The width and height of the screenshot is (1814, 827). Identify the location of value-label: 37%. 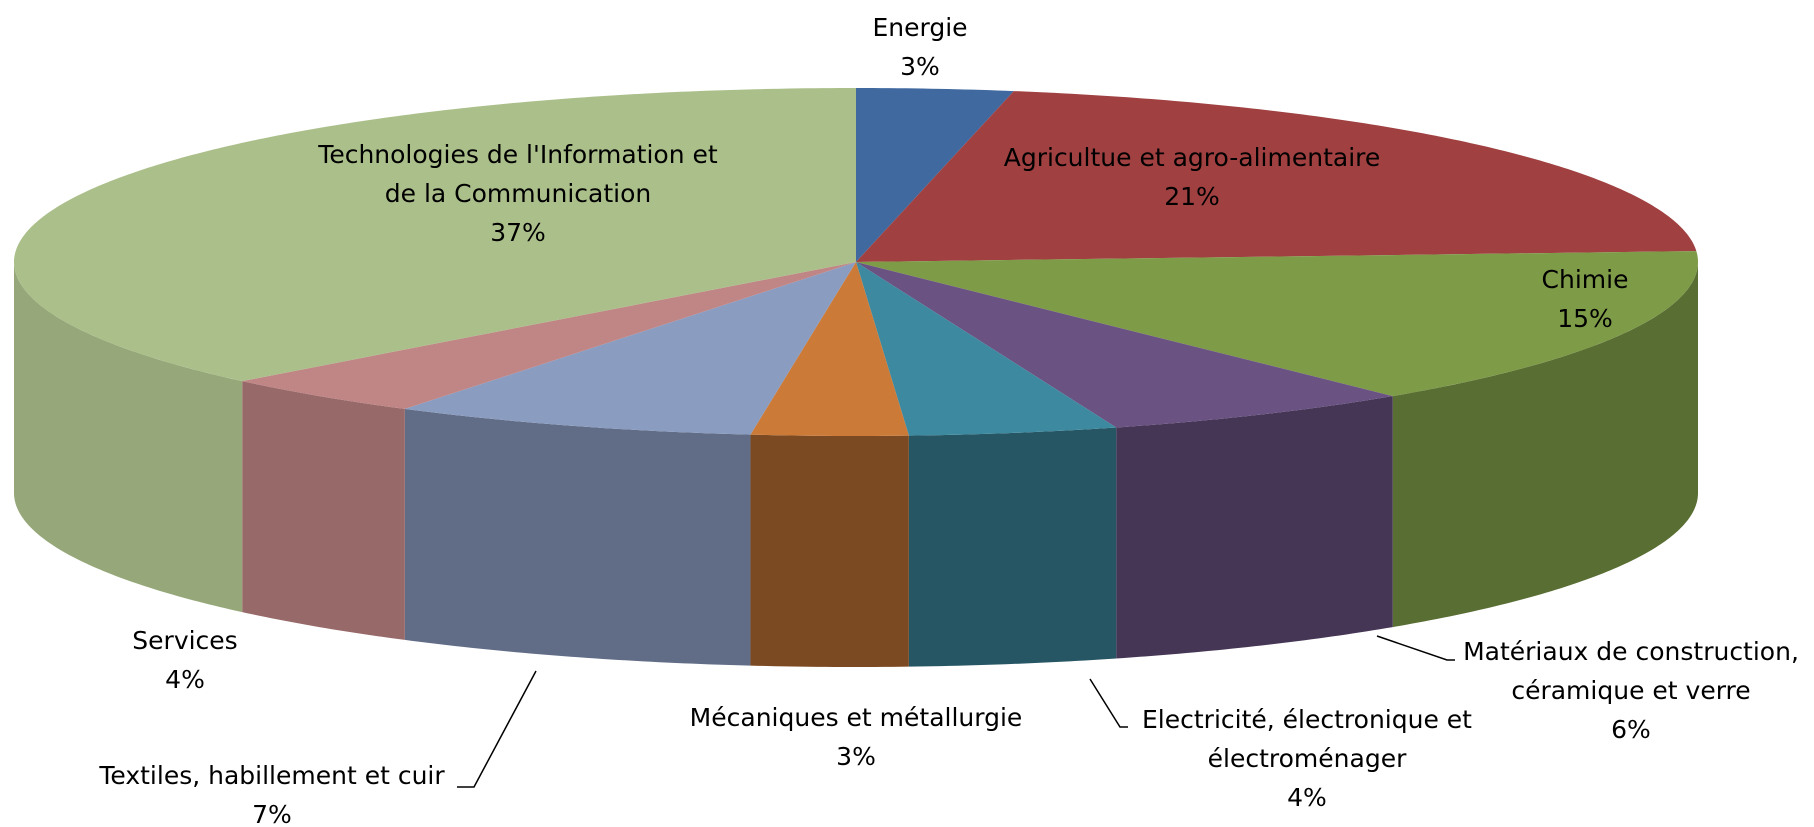
(518, 232).